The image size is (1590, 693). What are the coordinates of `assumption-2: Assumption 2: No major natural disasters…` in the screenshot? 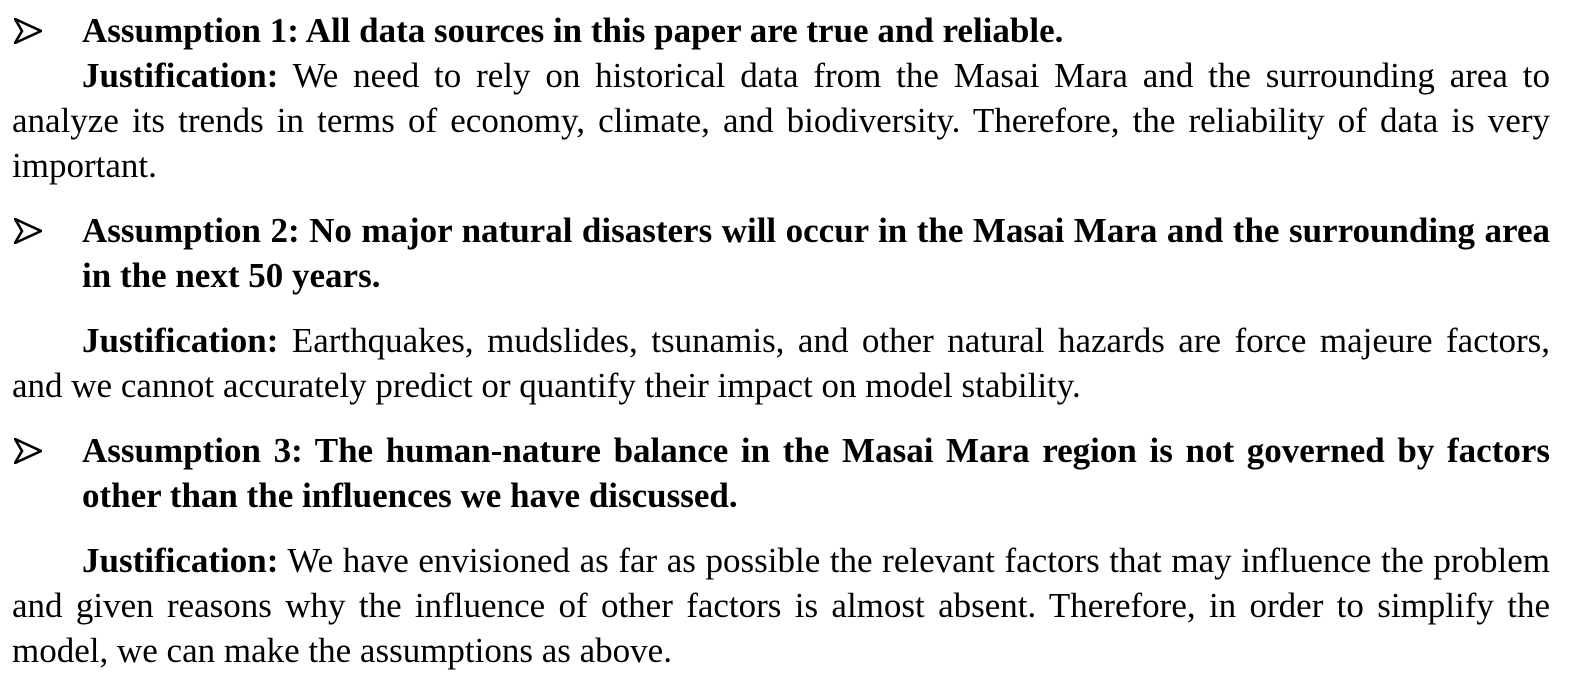 It's located at (781, 253).